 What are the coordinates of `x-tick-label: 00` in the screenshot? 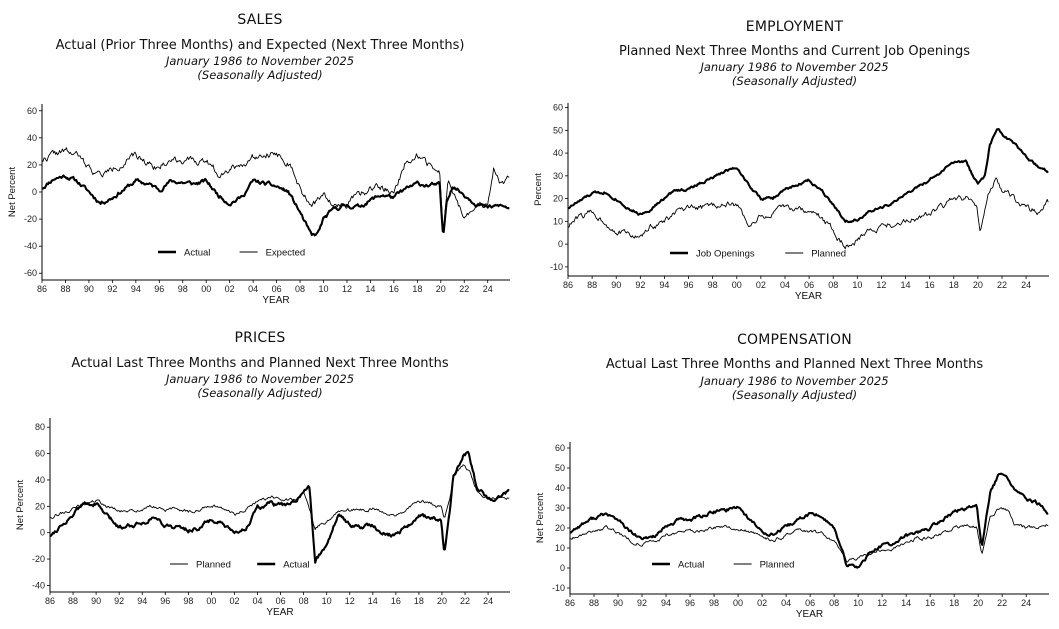 It's located at (738, 603).